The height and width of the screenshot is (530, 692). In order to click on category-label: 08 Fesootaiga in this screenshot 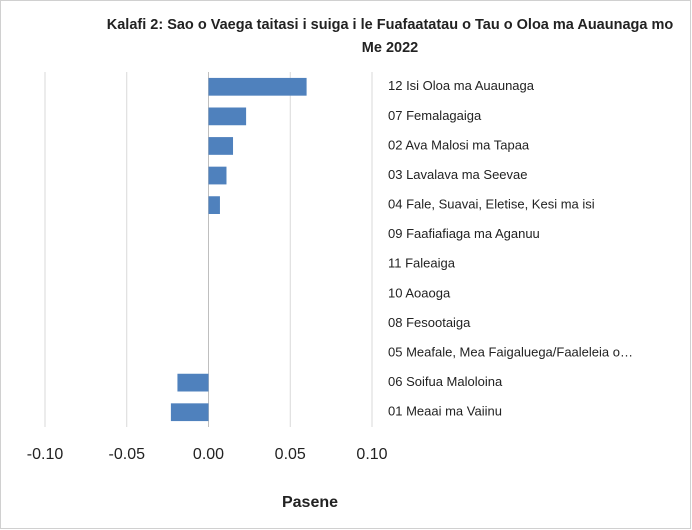, I will do `click(429, 322)`.